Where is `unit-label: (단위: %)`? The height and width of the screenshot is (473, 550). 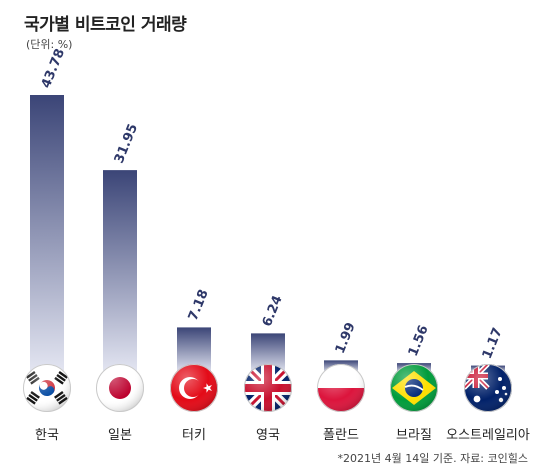 unit-label: (단위: %) is located at coordinates (49, 44).